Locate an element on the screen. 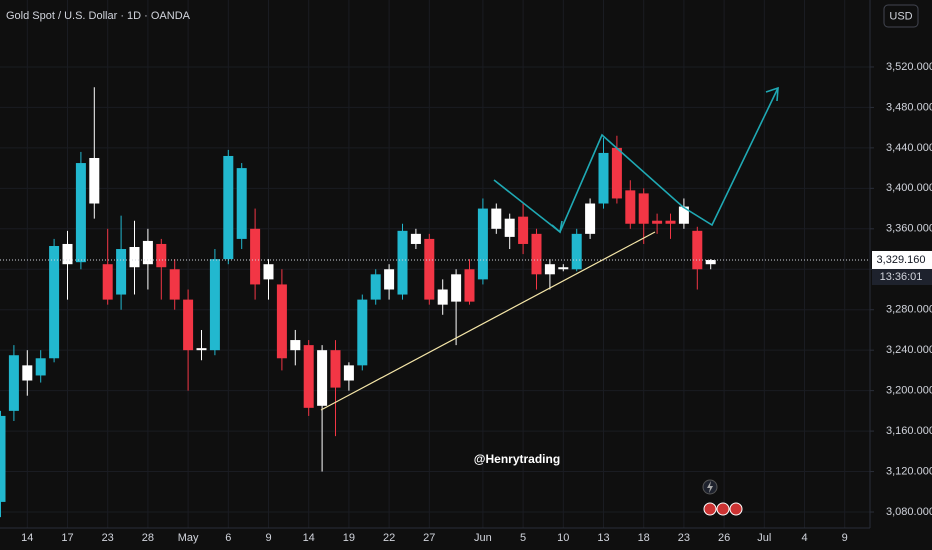  y-tick-label: 3,520.000 is located at coordinates (909, 67).